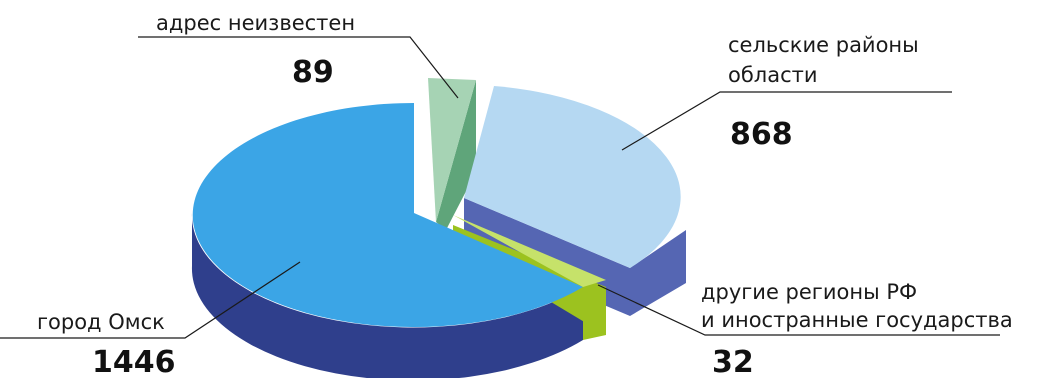 This screenshot has width=1038, height=378. I want to click on label-omsk: город Омск, so click(101, 322).